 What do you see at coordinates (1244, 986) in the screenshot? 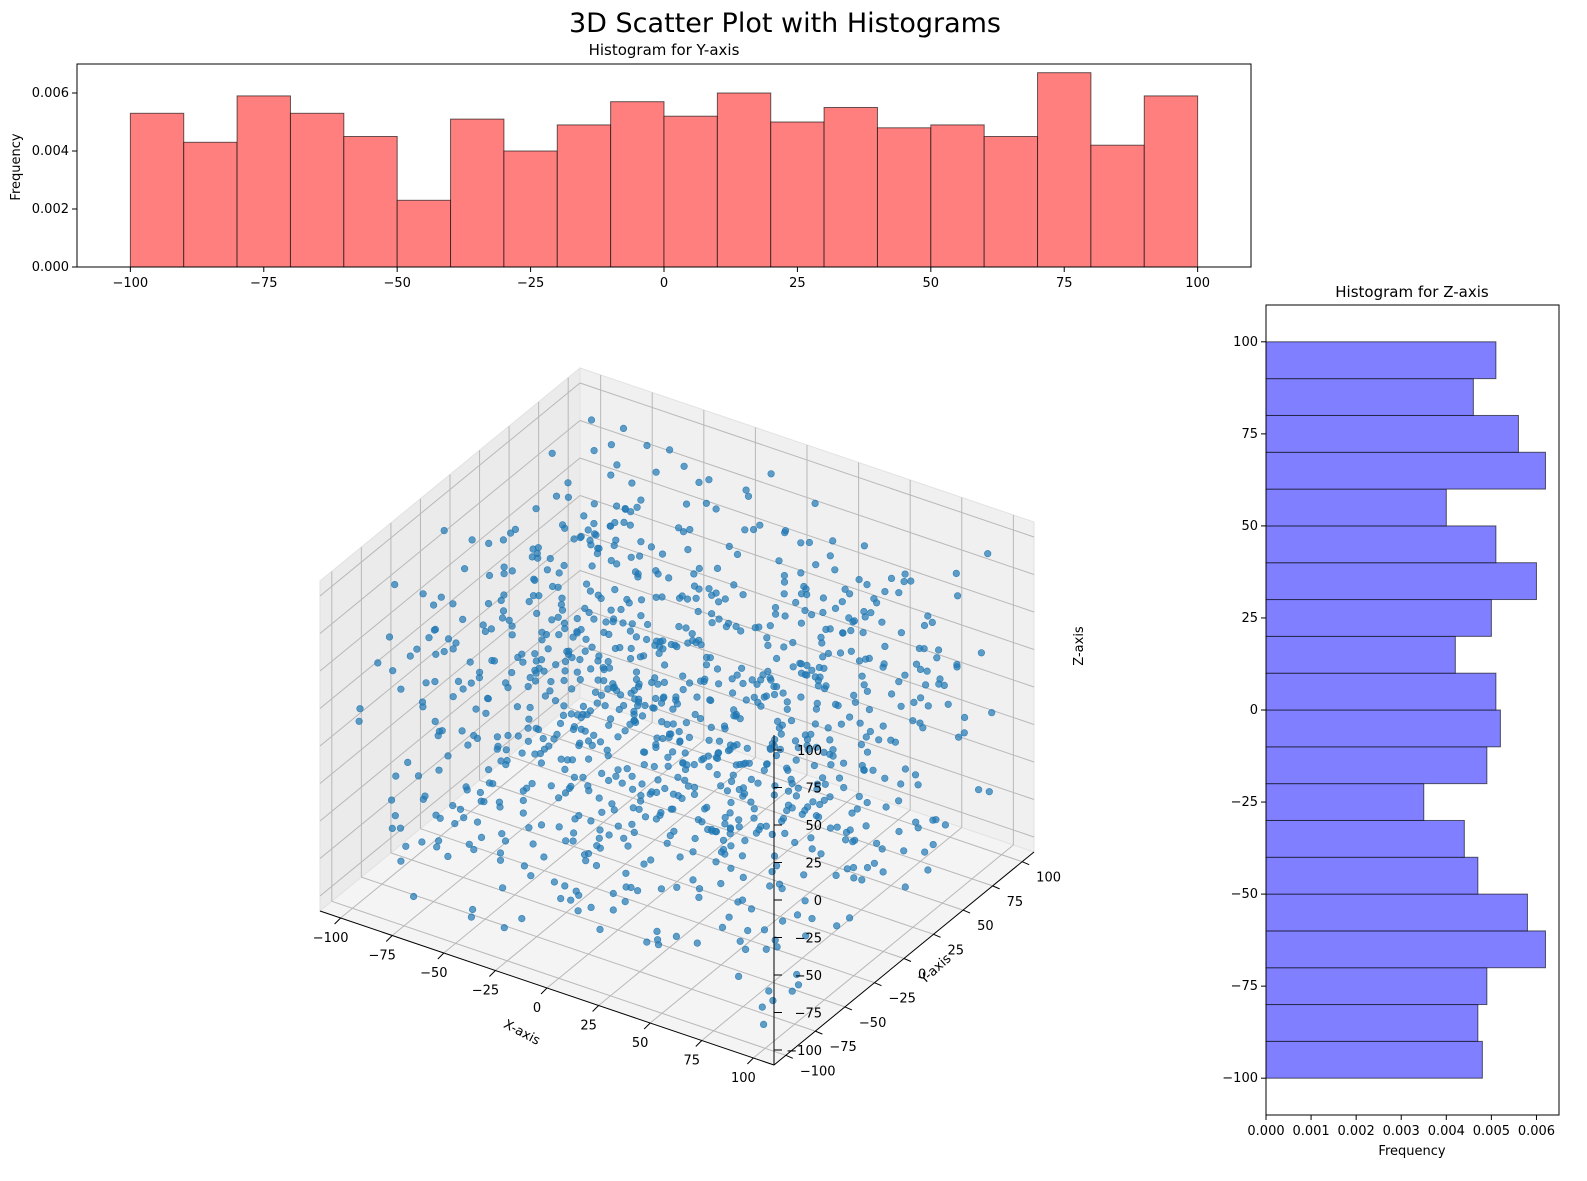
I see `z-histogram-ytick-label: −75` at bounding box center [1244, 986].